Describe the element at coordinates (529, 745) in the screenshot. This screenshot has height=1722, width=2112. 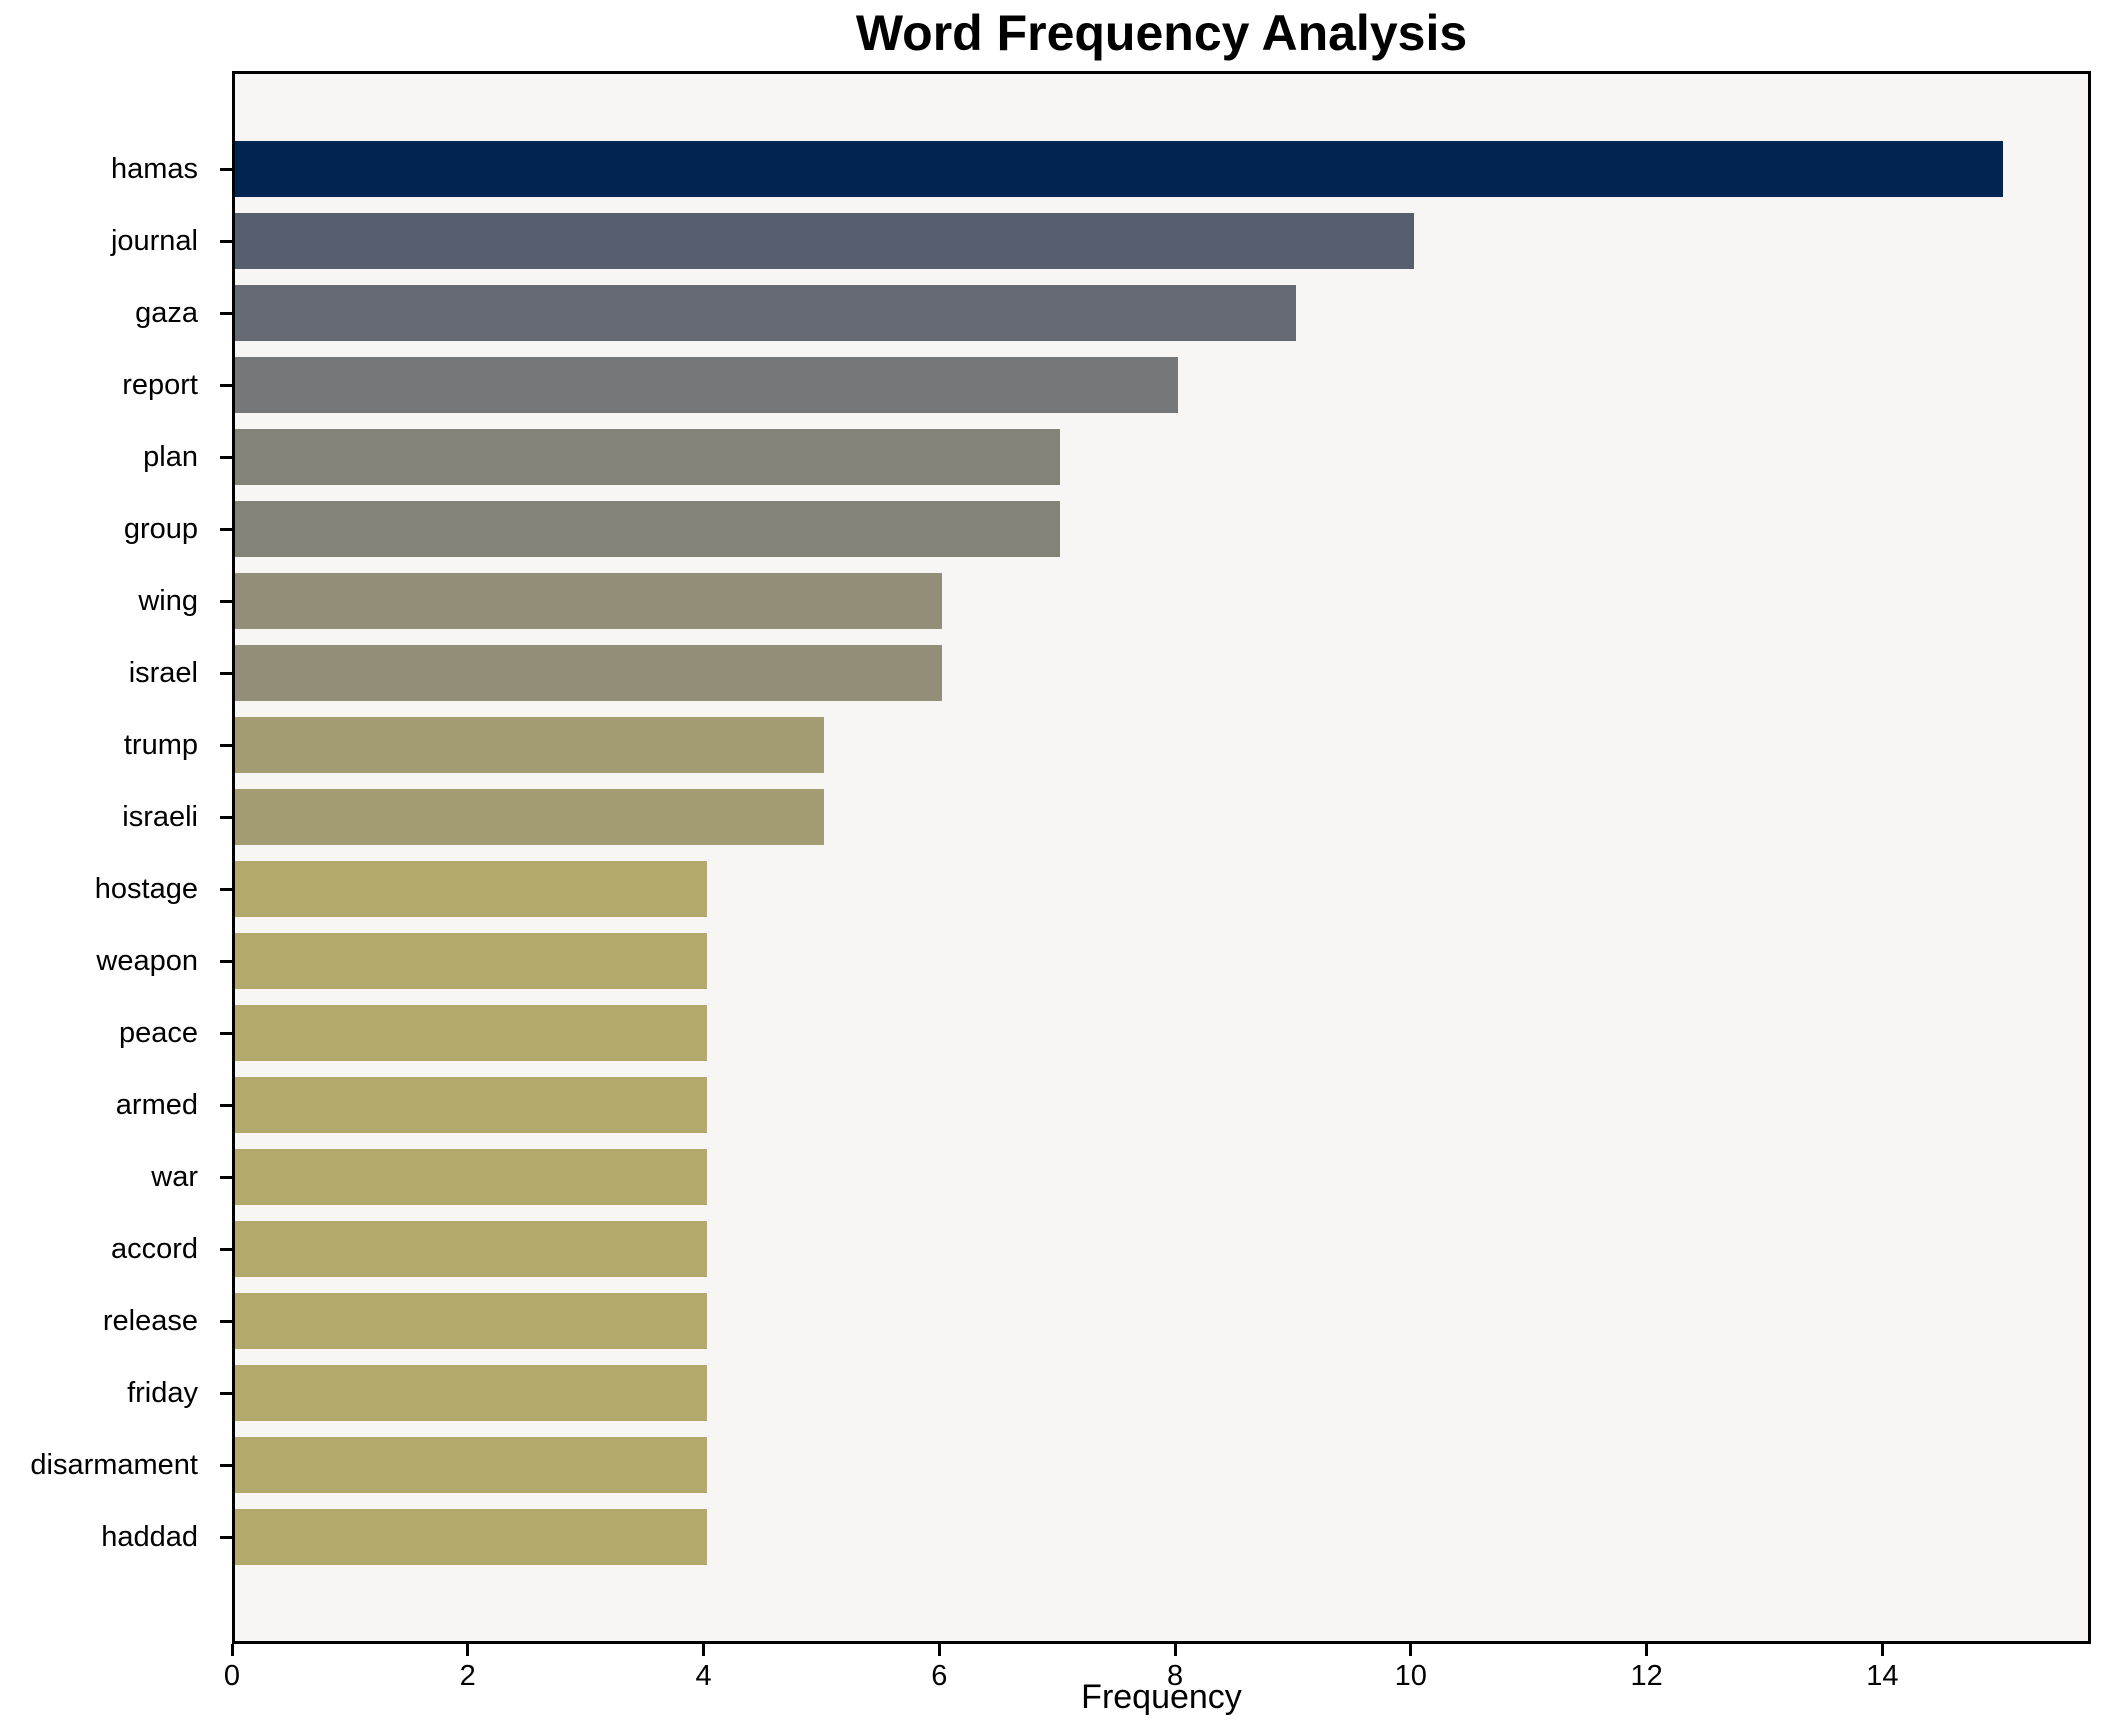
I see `bar-trump` at that location.